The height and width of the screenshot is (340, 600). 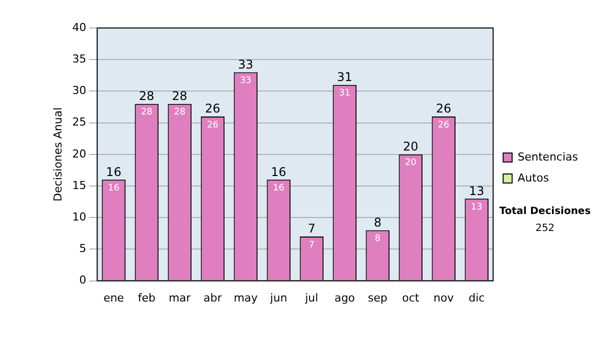 What do you see at coordinates (79, 91) in the screenshot?
I see `y-tick-label: 30` at bounding box center [79, 91].